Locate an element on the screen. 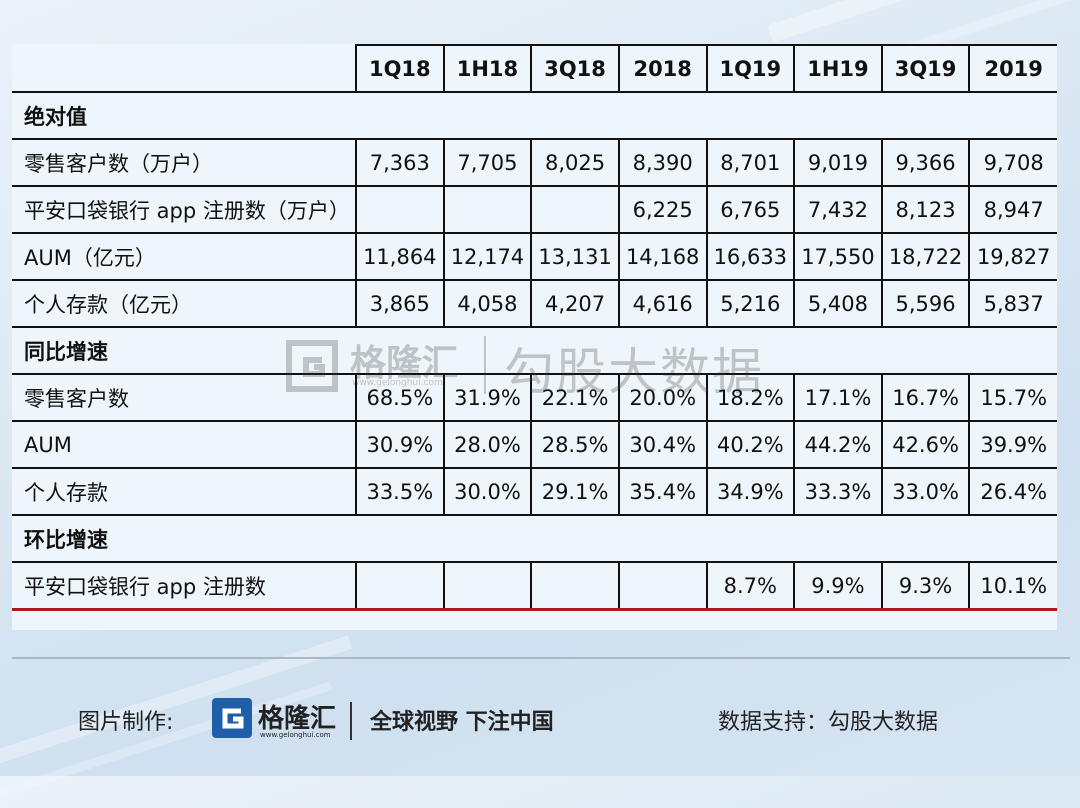 This screenshot has width=1080, height=808. header-corner-cell is located at coordinates (184, 69).